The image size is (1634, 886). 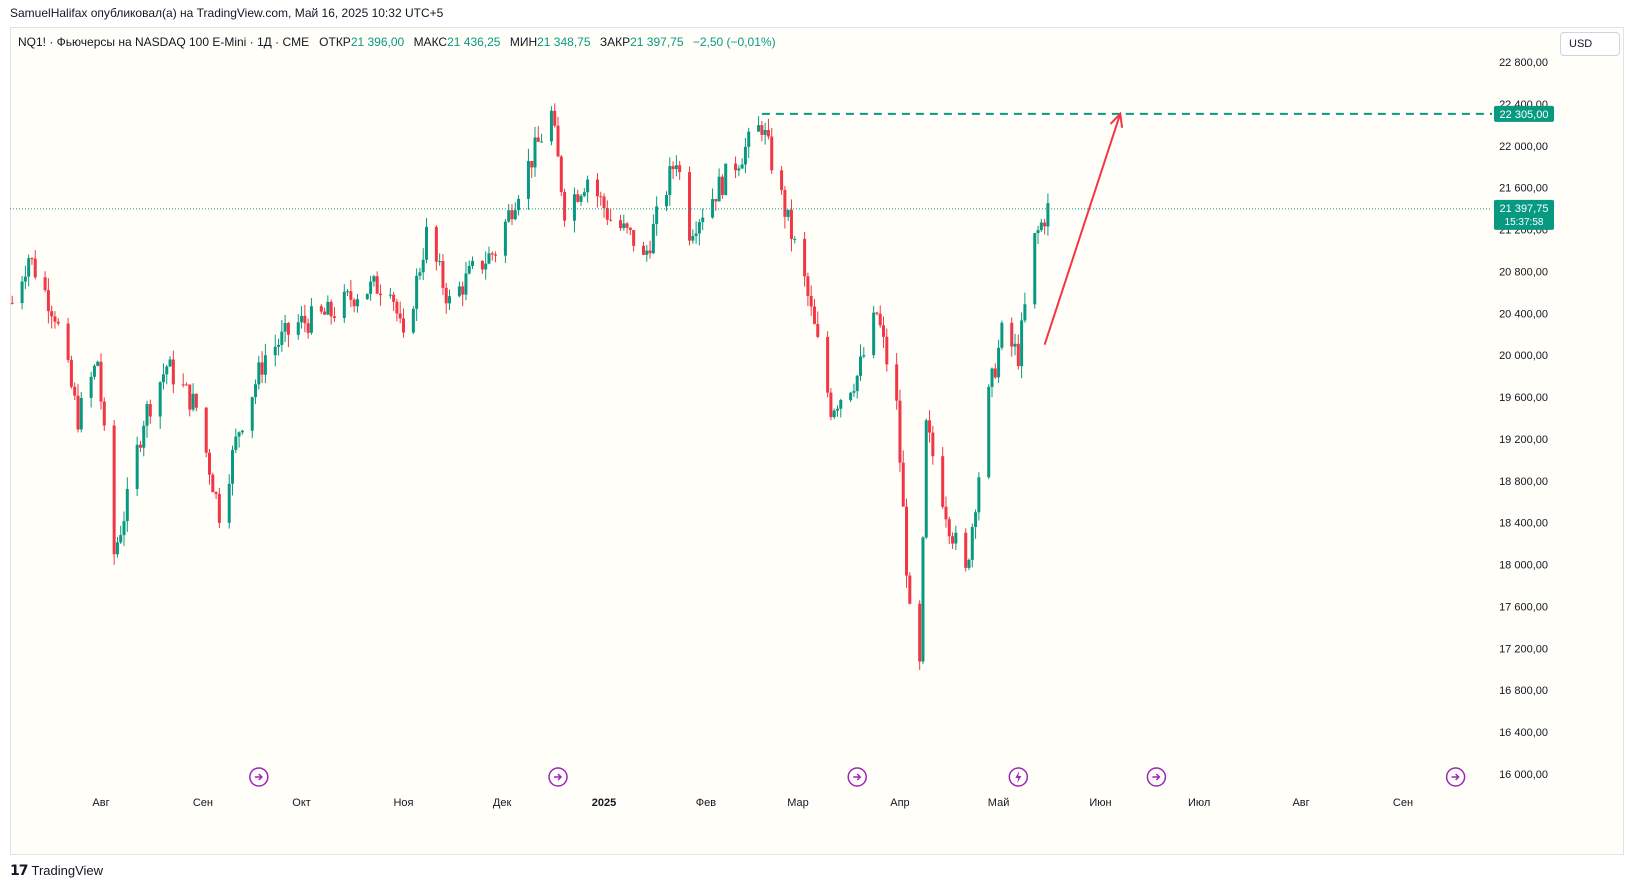 I want to click on close-label: ЗАКР, so click(x=615, y=42).